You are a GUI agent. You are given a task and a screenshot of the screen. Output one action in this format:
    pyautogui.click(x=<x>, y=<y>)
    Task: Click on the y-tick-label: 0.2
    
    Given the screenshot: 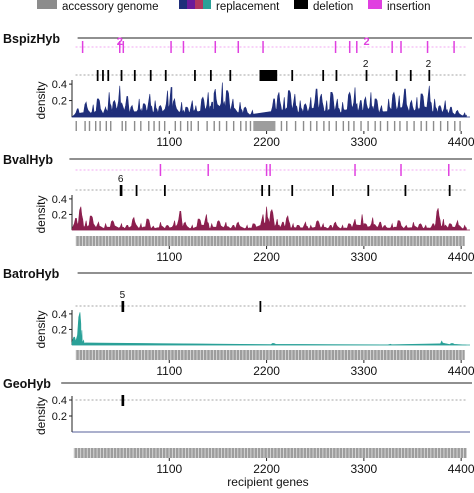 What is the action you would take?
    pyautogui.click(x=59, y=417)
    